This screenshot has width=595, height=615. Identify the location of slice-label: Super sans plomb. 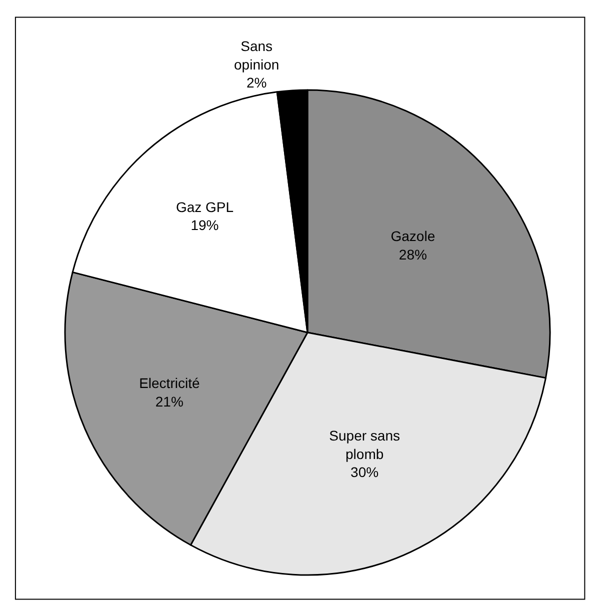
(364, 445).